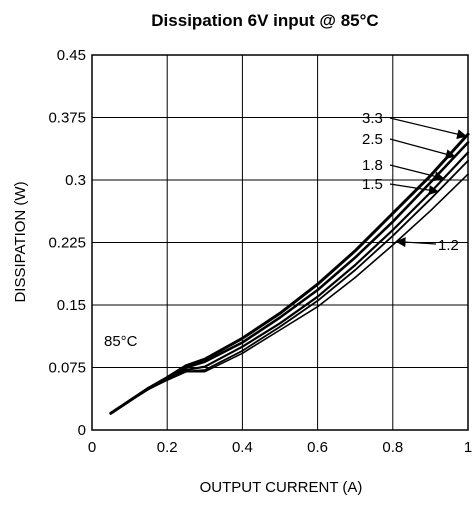 Image resolution: width=474 pixels, height=506 pixels. I want to click on x-tick-label: 0.6, so click(317, 447).